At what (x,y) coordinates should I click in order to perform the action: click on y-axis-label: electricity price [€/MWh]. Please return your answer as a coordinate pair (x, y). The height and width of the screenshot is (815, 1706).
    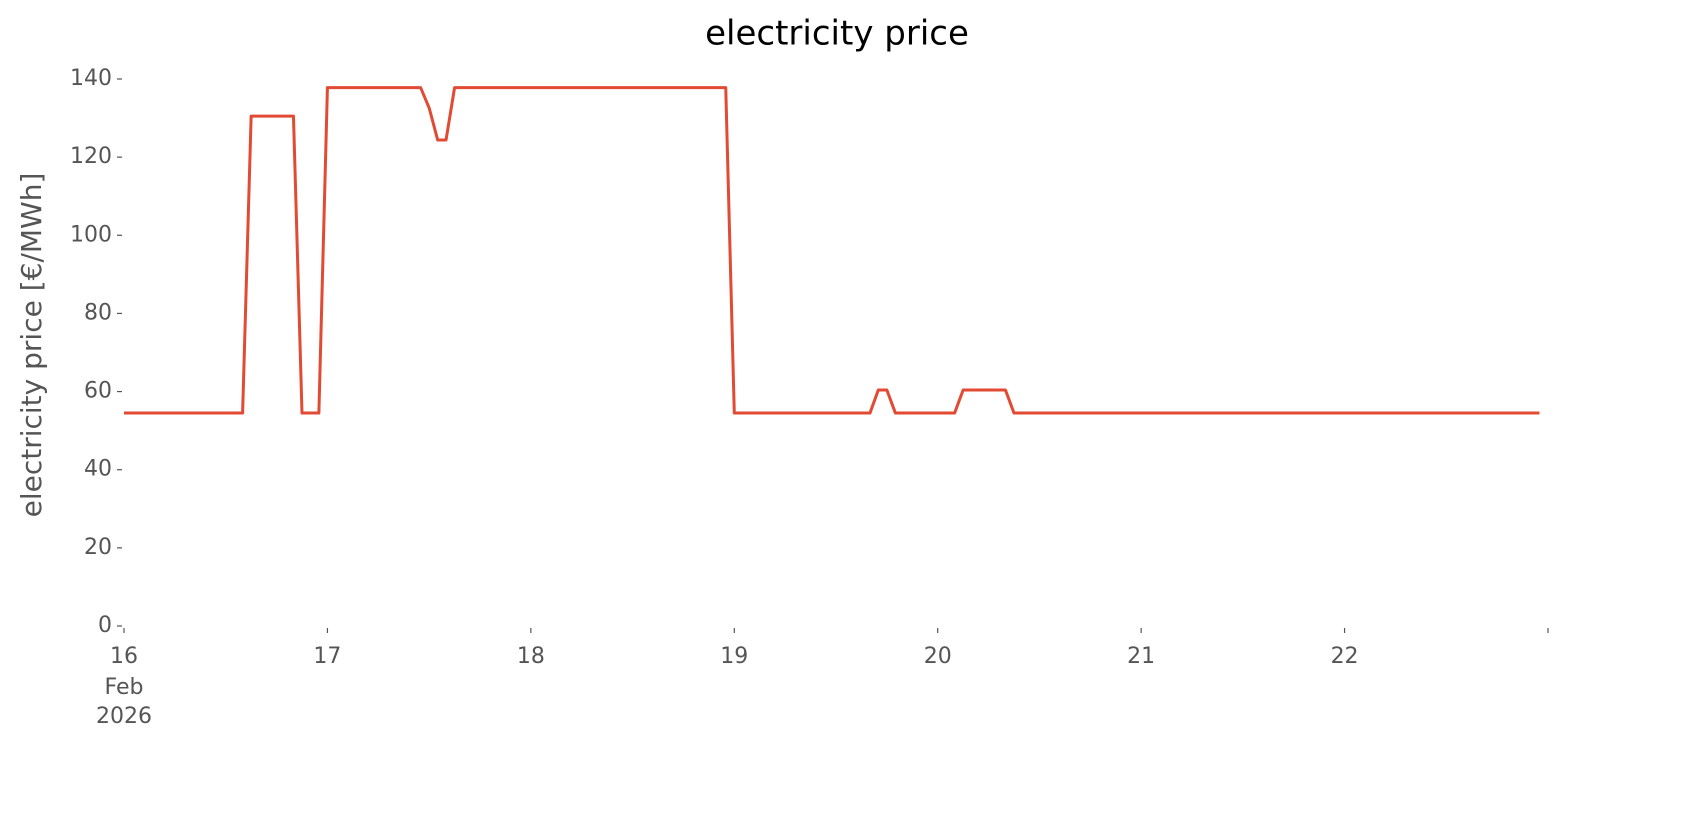
    Looking at the image, I should click on (31, 345).